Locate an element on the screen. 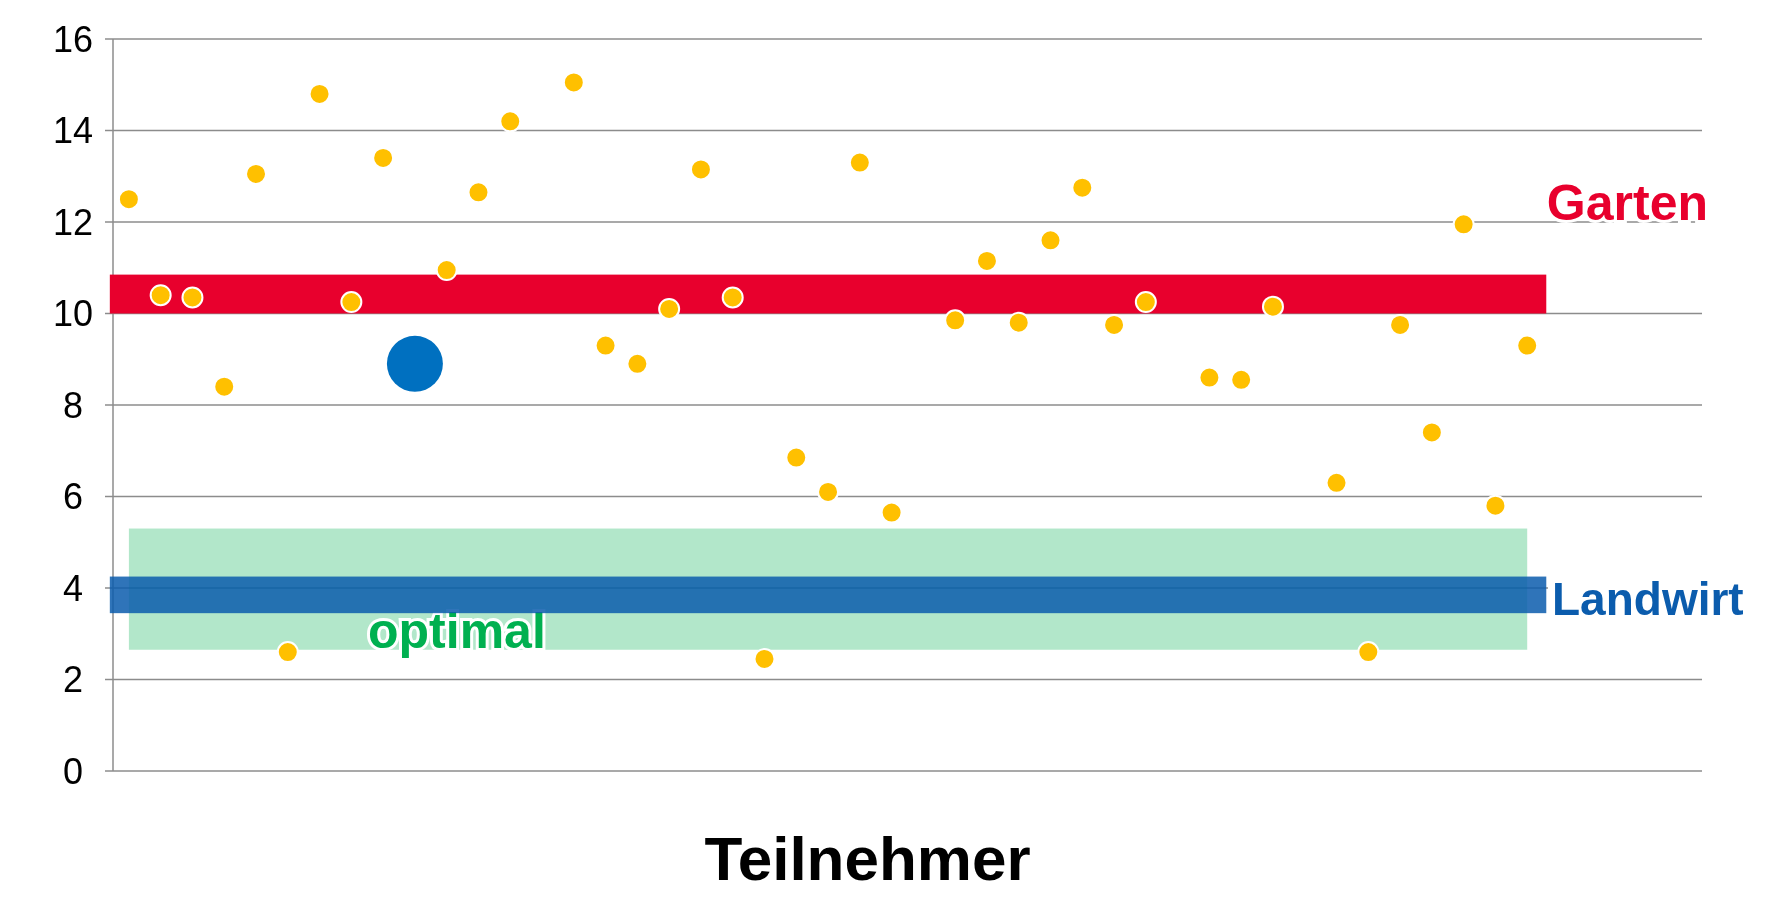 This screenshot has height=909, width=1786. y-tick-label: 12 is located at coordinates (73, 222).